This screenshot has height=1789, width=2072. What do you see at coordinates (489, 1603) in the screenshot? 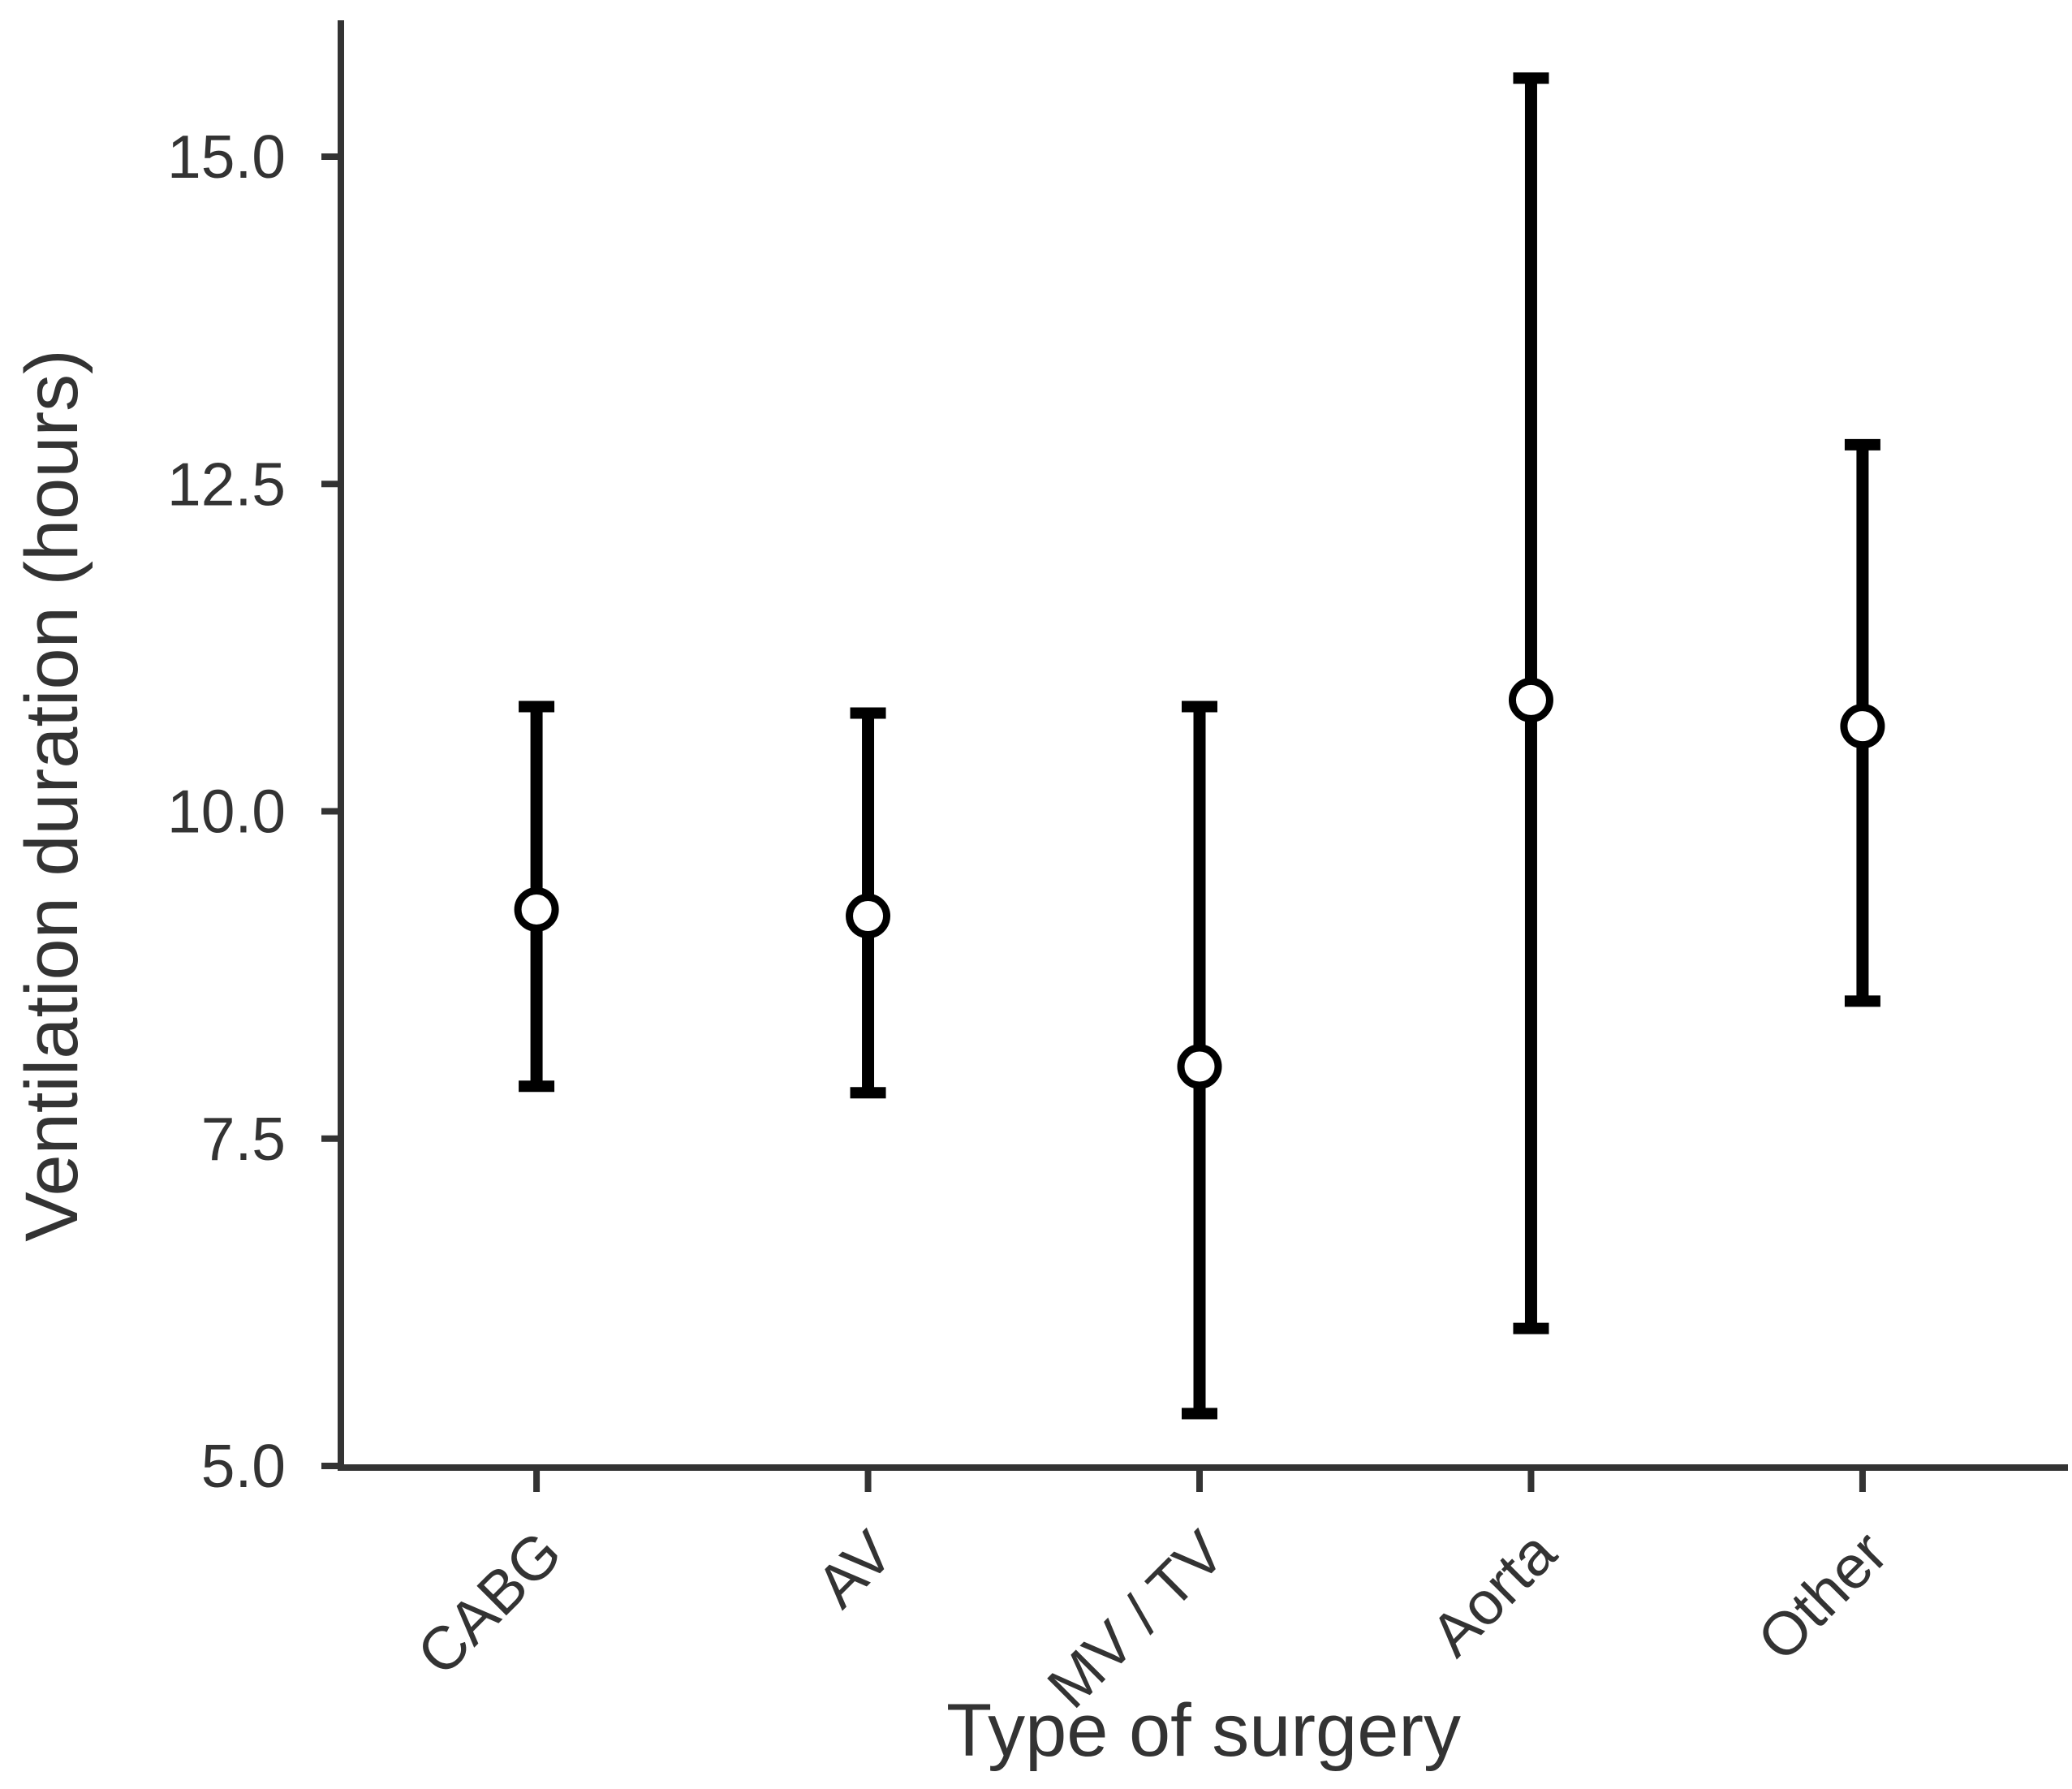
I see `x-tick-label: CABG` at bounding box center [489, 1603].